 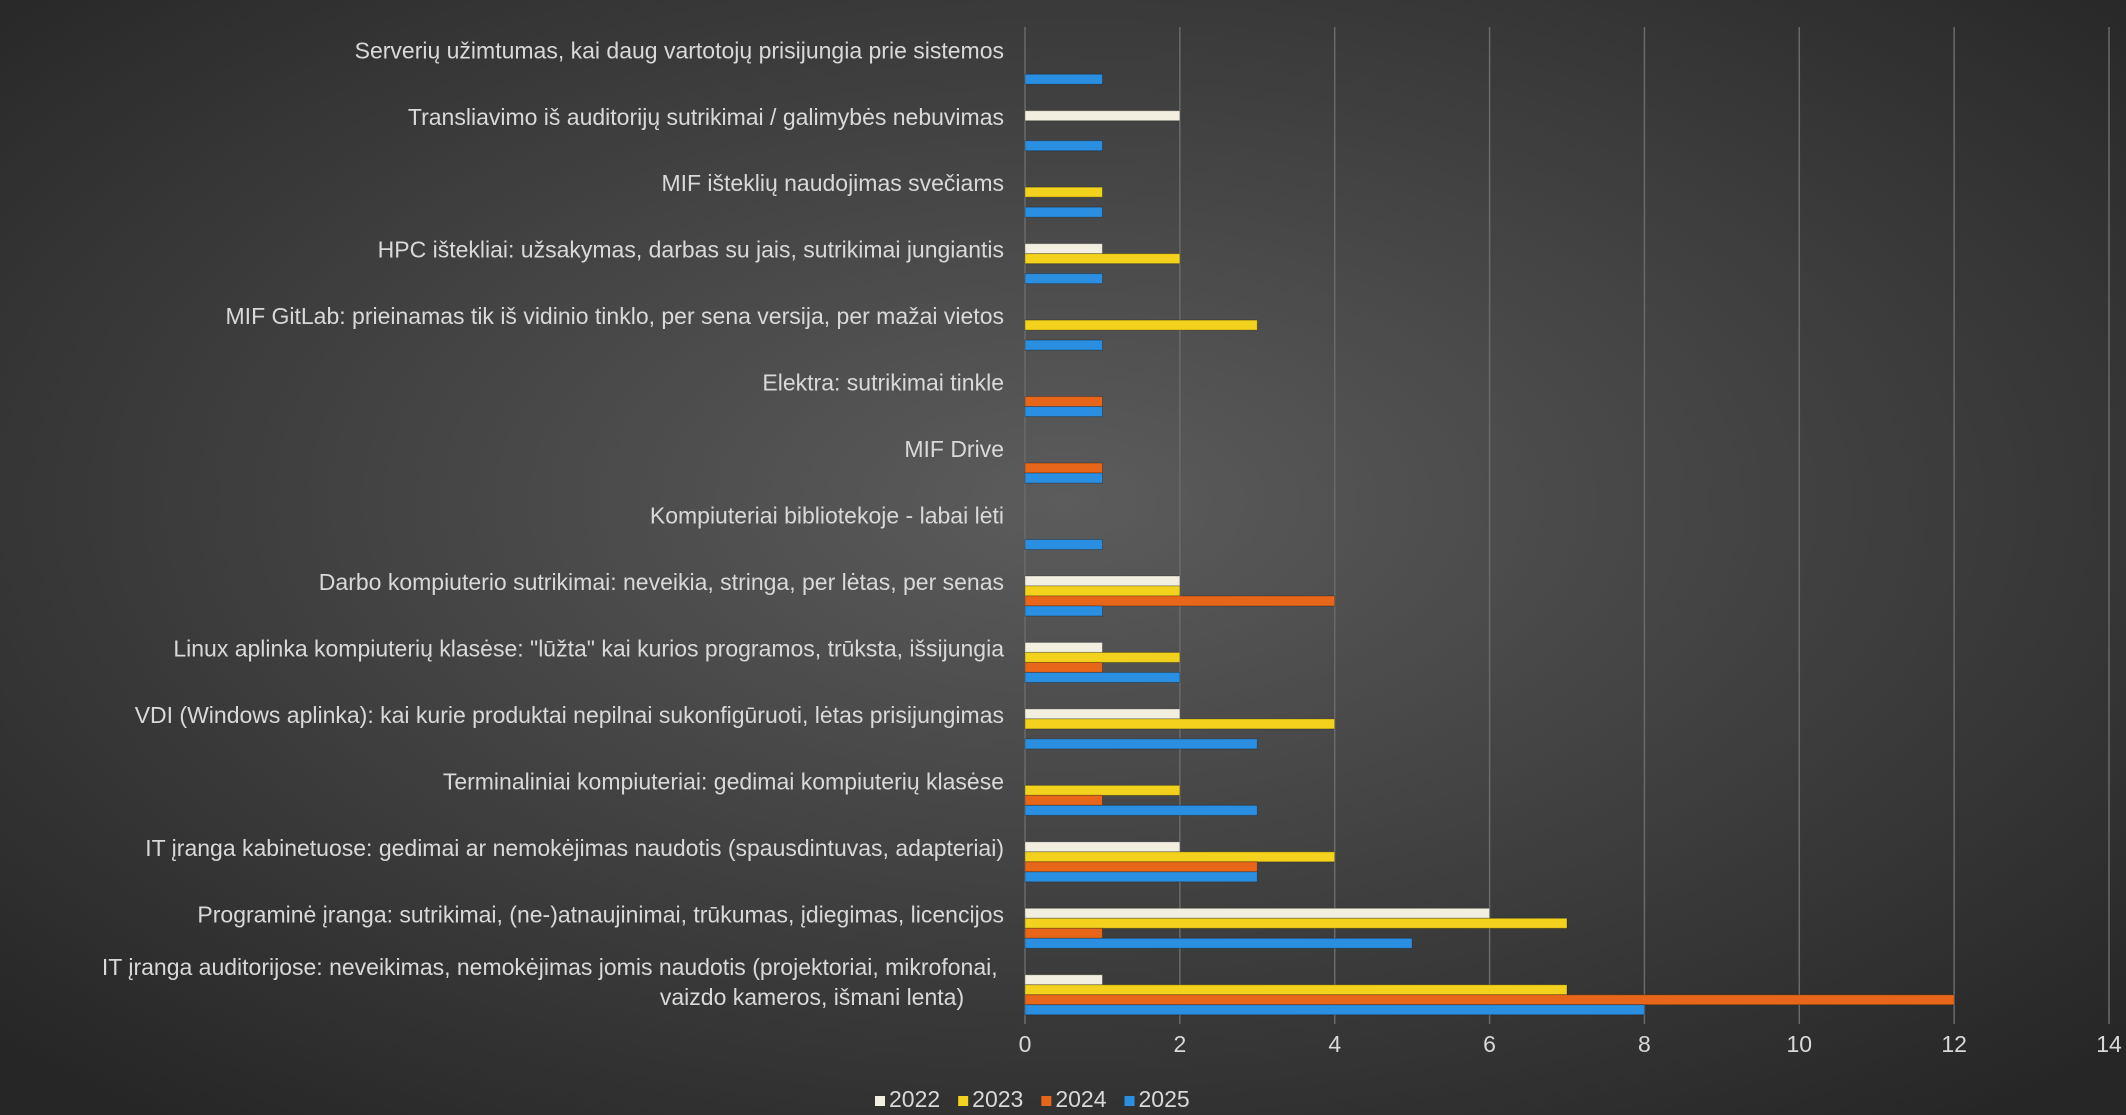 What do you see at coordinates (1334, 1044) in the screenshot?
I see `x-tick-label: 4` at bounding box center [1334, 1044].